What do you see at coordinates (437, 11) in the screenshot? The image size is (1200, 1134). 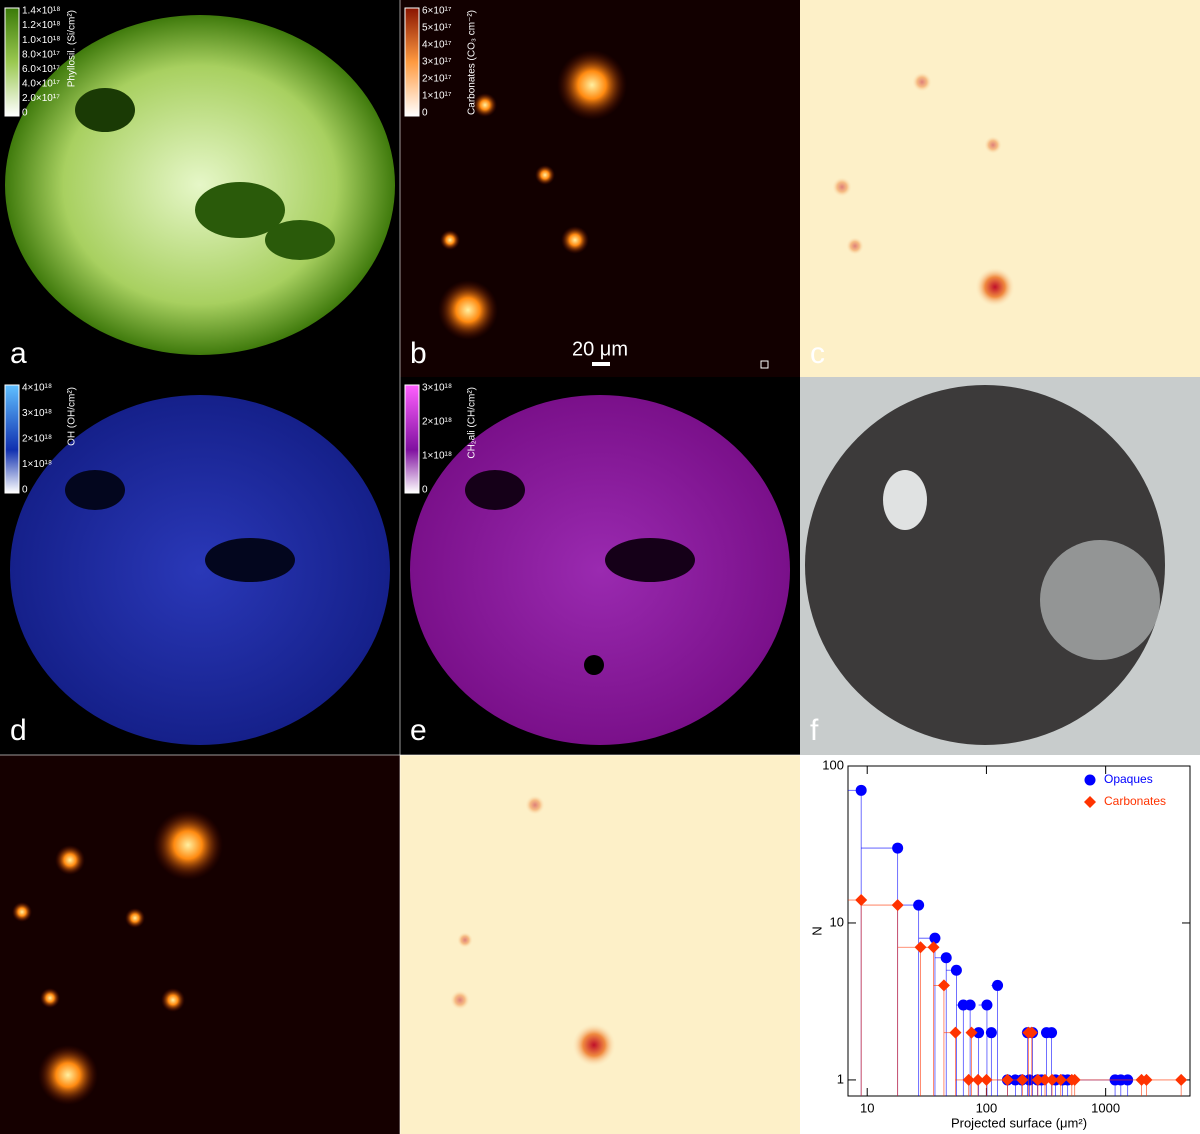 I see `colorbar-tick-label: 6×10¹⁷` at bounding box center [437, 11].